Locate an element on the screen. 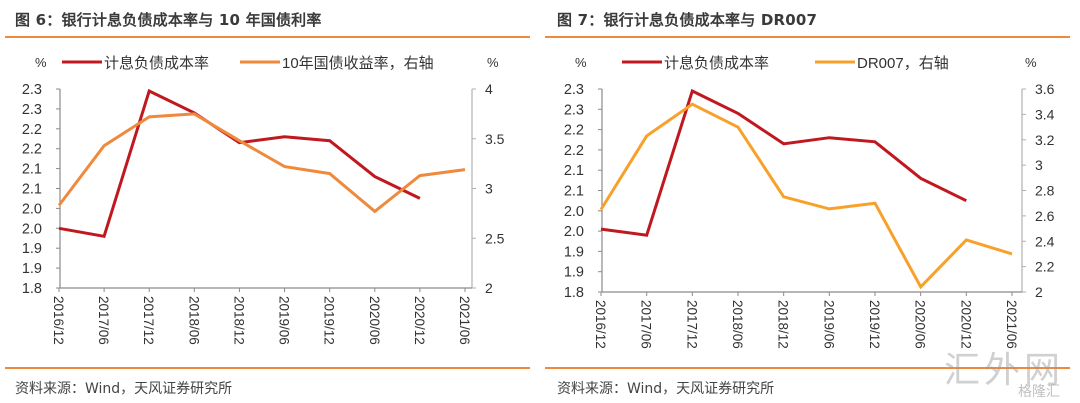 The width and height of the screenshot is (1080, 403). right-axis-tick-label: 2.5 is located at coordinates (495, 238).